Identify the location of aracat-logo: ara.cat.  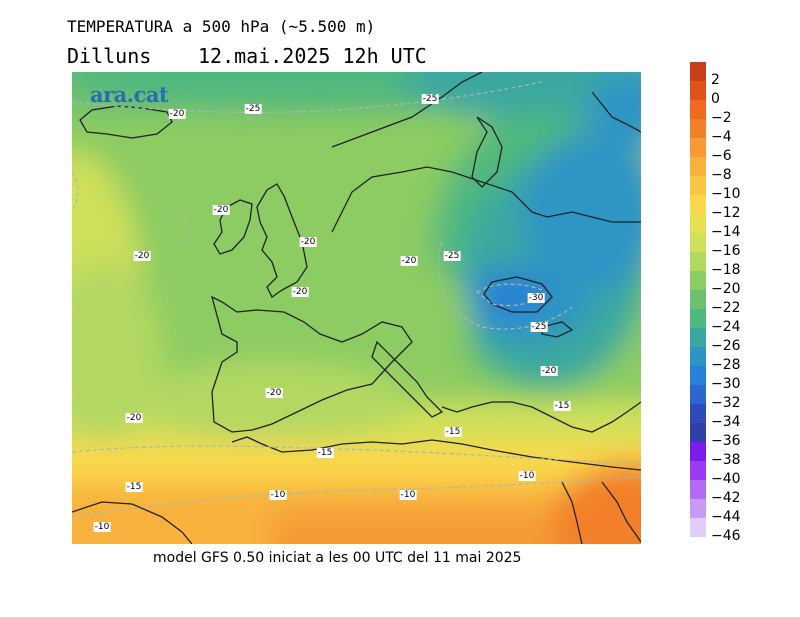
(129, 94).